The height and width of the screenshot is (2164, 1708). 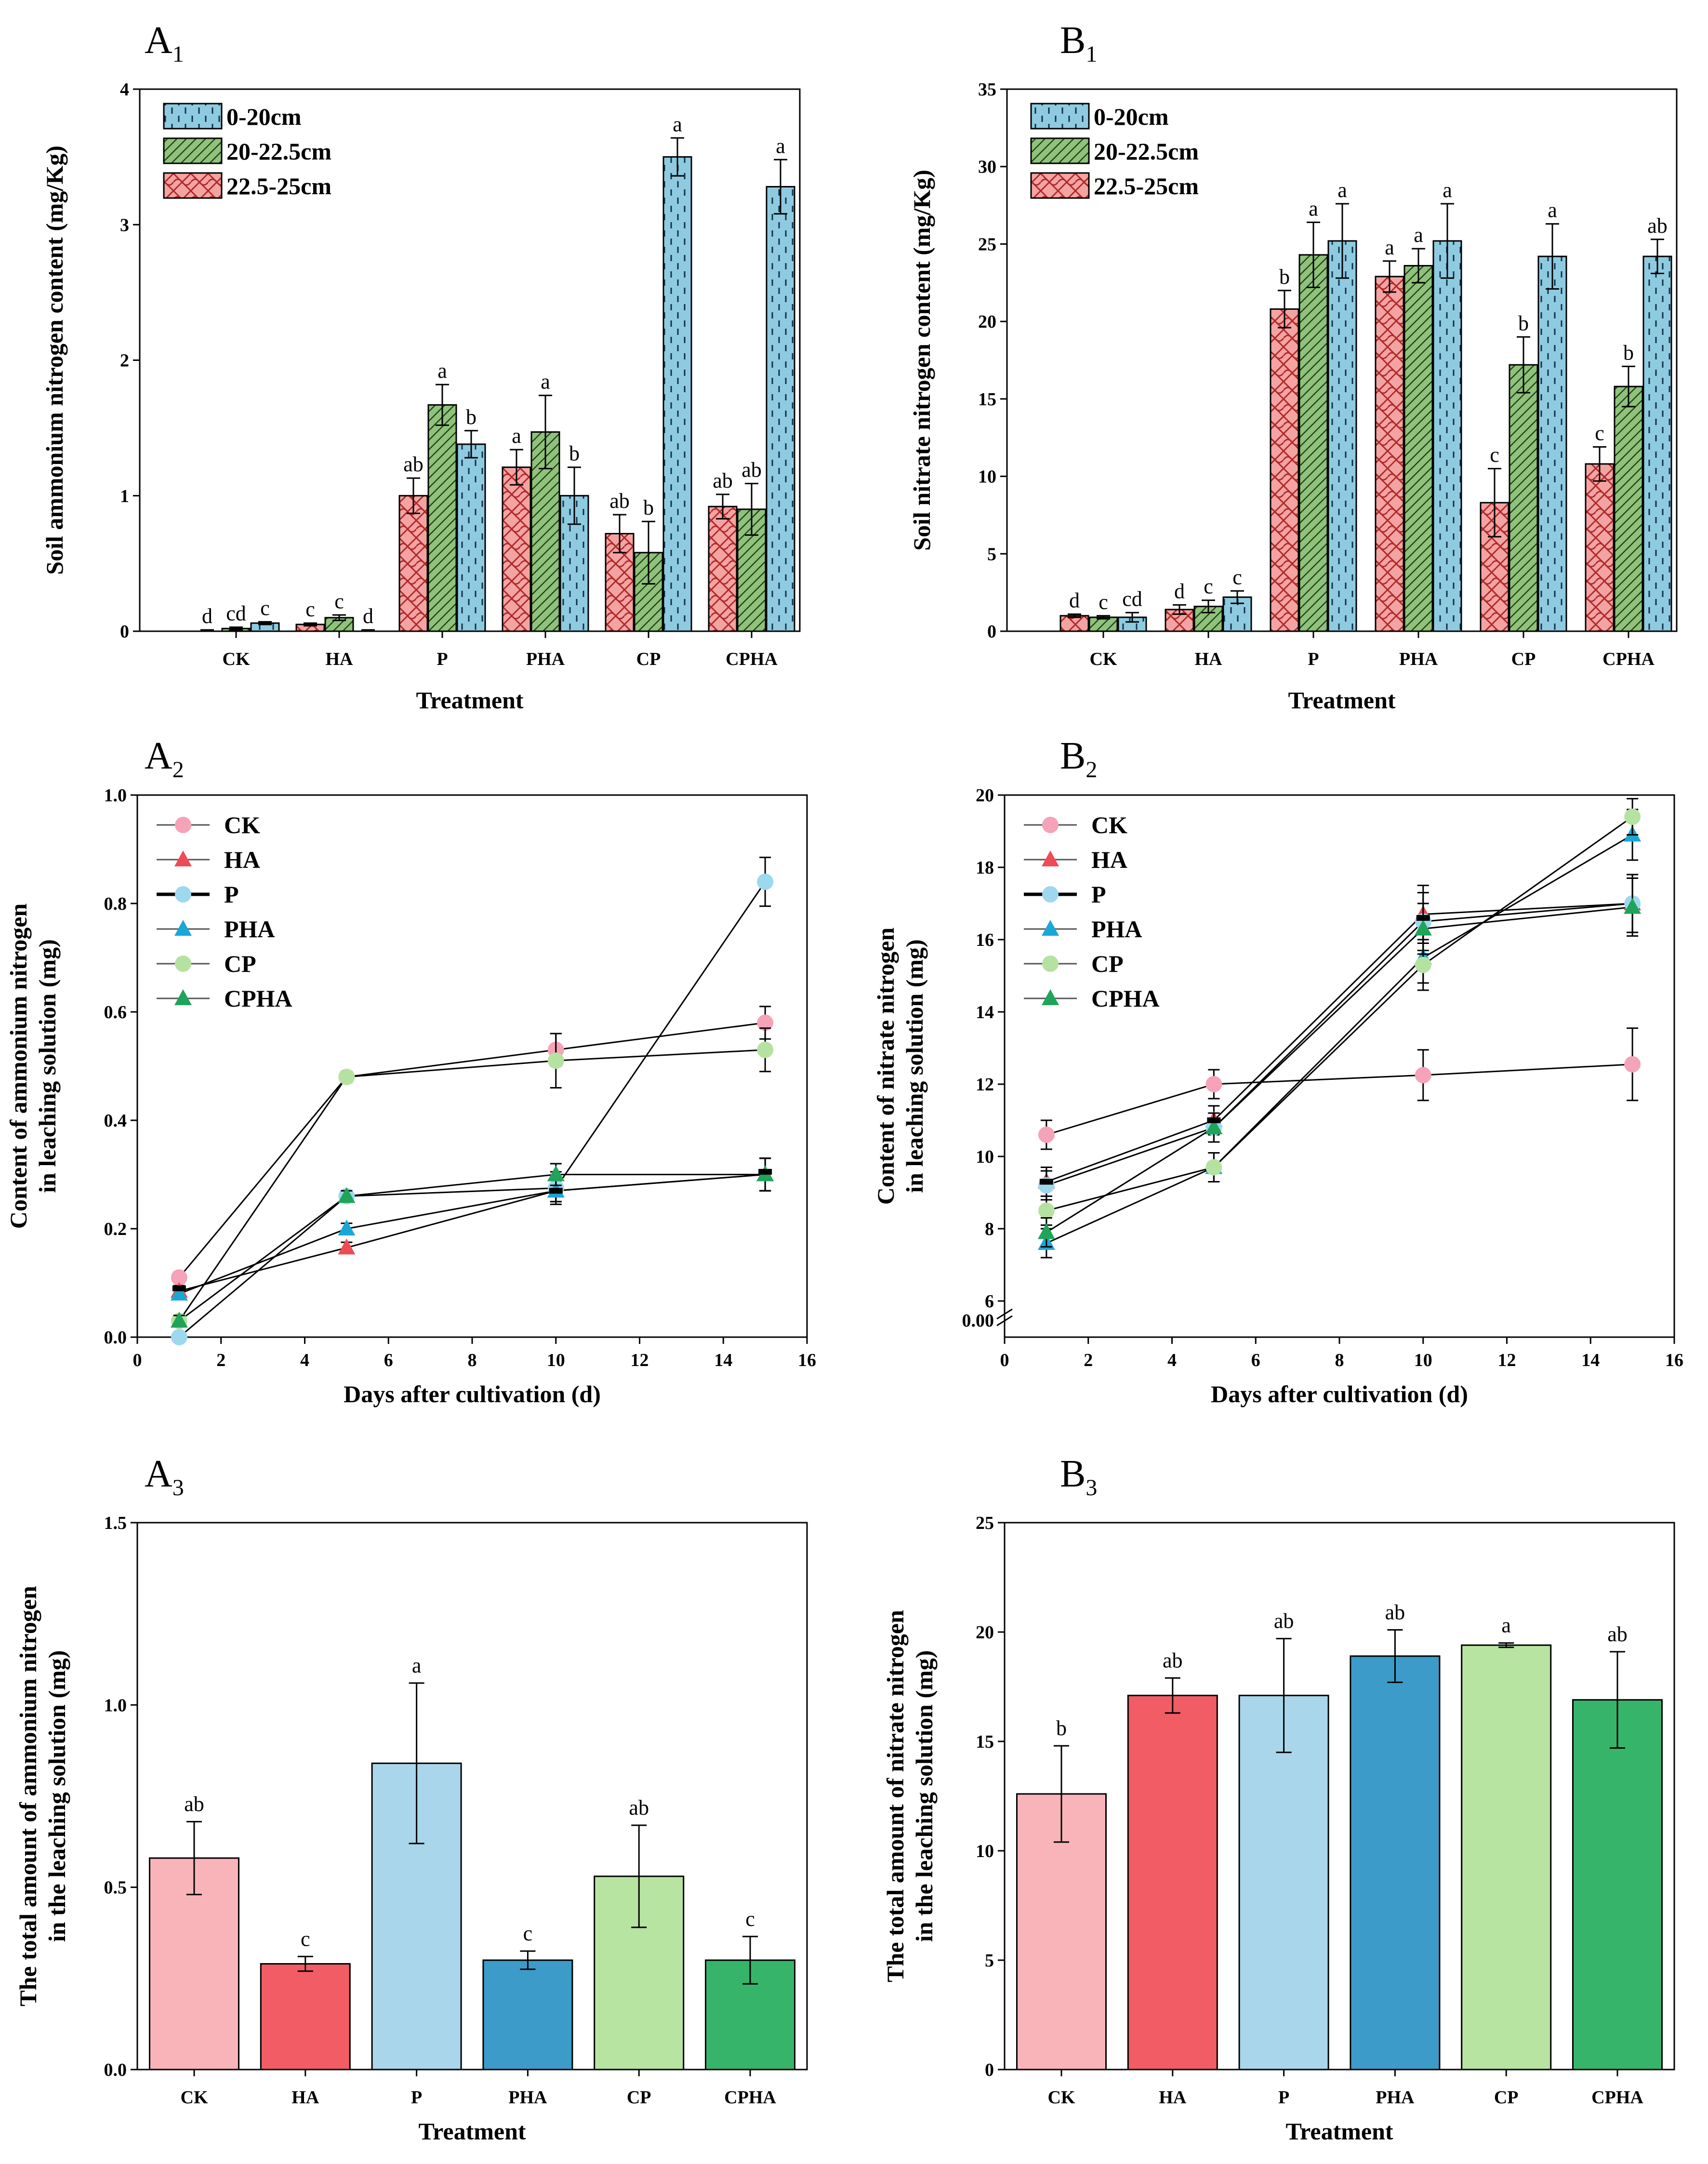 I want to click on y-tick-label: 0.0, so click(x=115, y=1338).